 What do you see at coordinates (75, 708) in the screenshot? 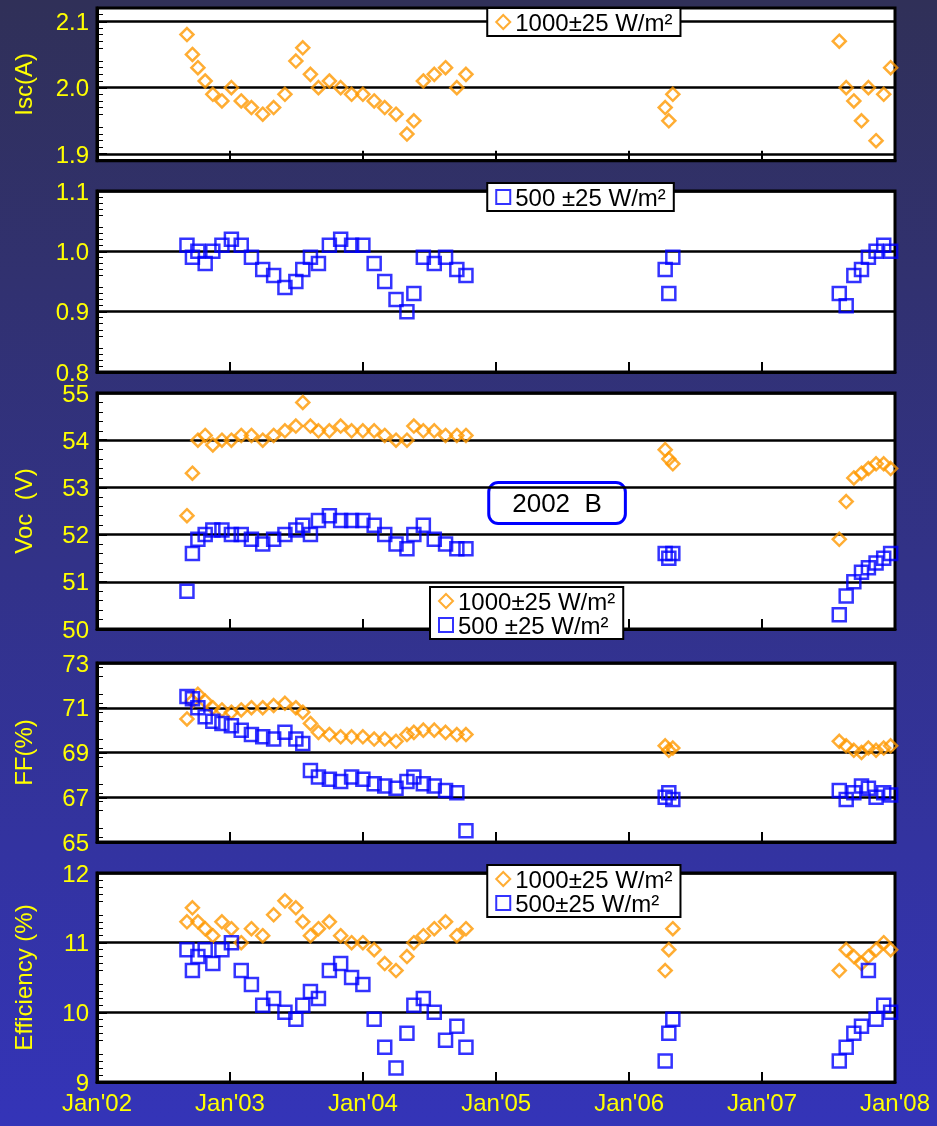
I see `y-tick-label: 71` at bounding box center [75, 708].